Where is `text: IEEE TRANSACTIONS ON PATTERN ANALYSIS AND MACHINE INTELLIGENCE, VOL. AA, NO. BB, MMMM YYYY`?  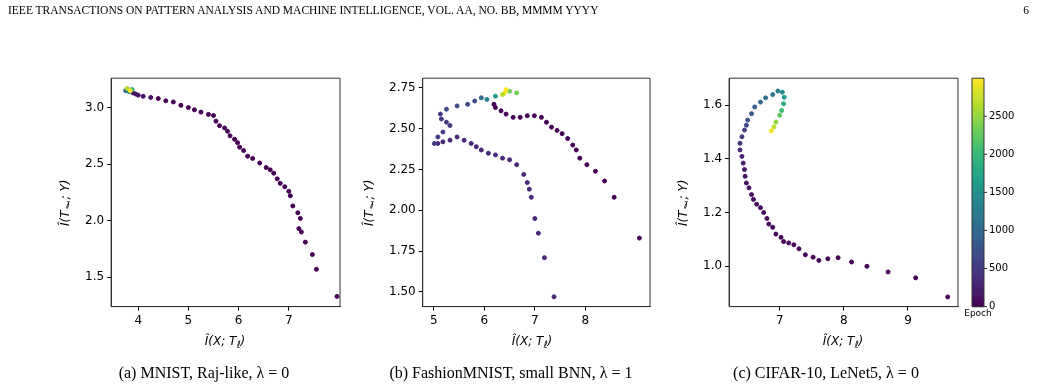 text: IEEE TRANSACTIONS ON PATTERN ANALYSIS AND MACHINE INTELLIGENCE, VOL. AA, NO. BB, MMMM YYYY is located at coordinates (303, 10).